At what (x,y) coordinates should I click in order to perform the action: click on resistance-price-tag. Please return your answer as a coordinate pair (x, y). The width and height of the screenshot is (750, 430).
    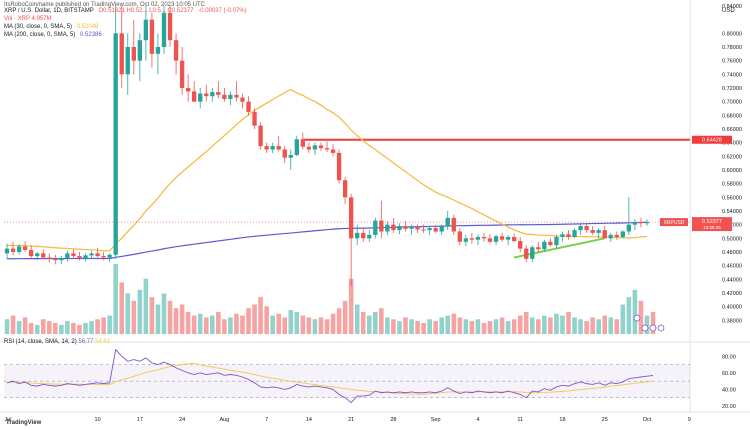
    Looking at the image, I should click on (712, 139).